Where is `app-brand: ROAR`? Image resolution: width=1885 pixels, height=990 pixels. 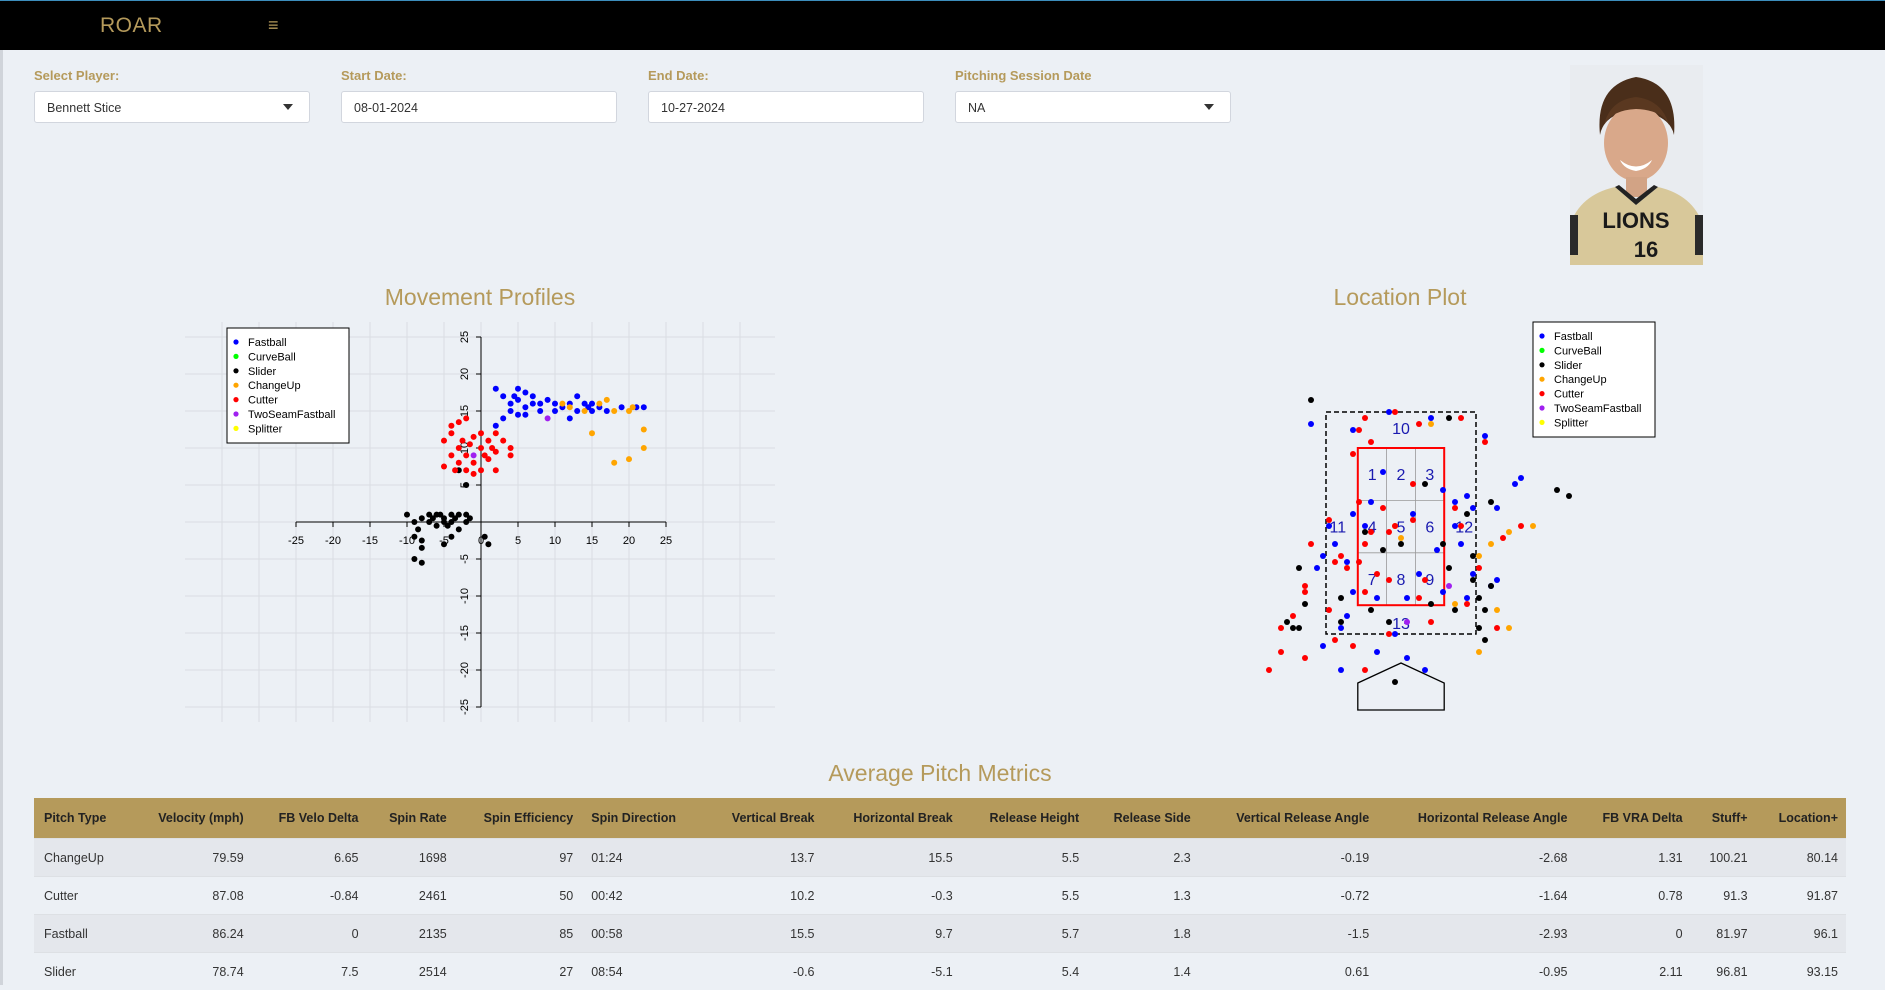
app-brand: ROAR is located at coordinates (131, 26).